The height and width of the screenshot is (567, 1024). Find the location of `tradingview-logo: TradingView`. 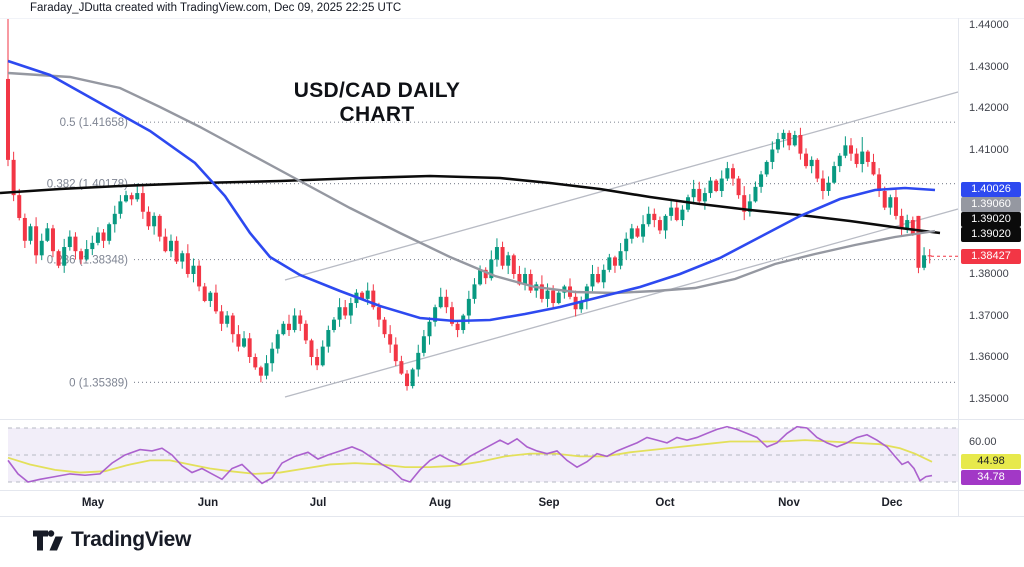

tradingview-logo: TradingView is located at coordinates (112, 540).